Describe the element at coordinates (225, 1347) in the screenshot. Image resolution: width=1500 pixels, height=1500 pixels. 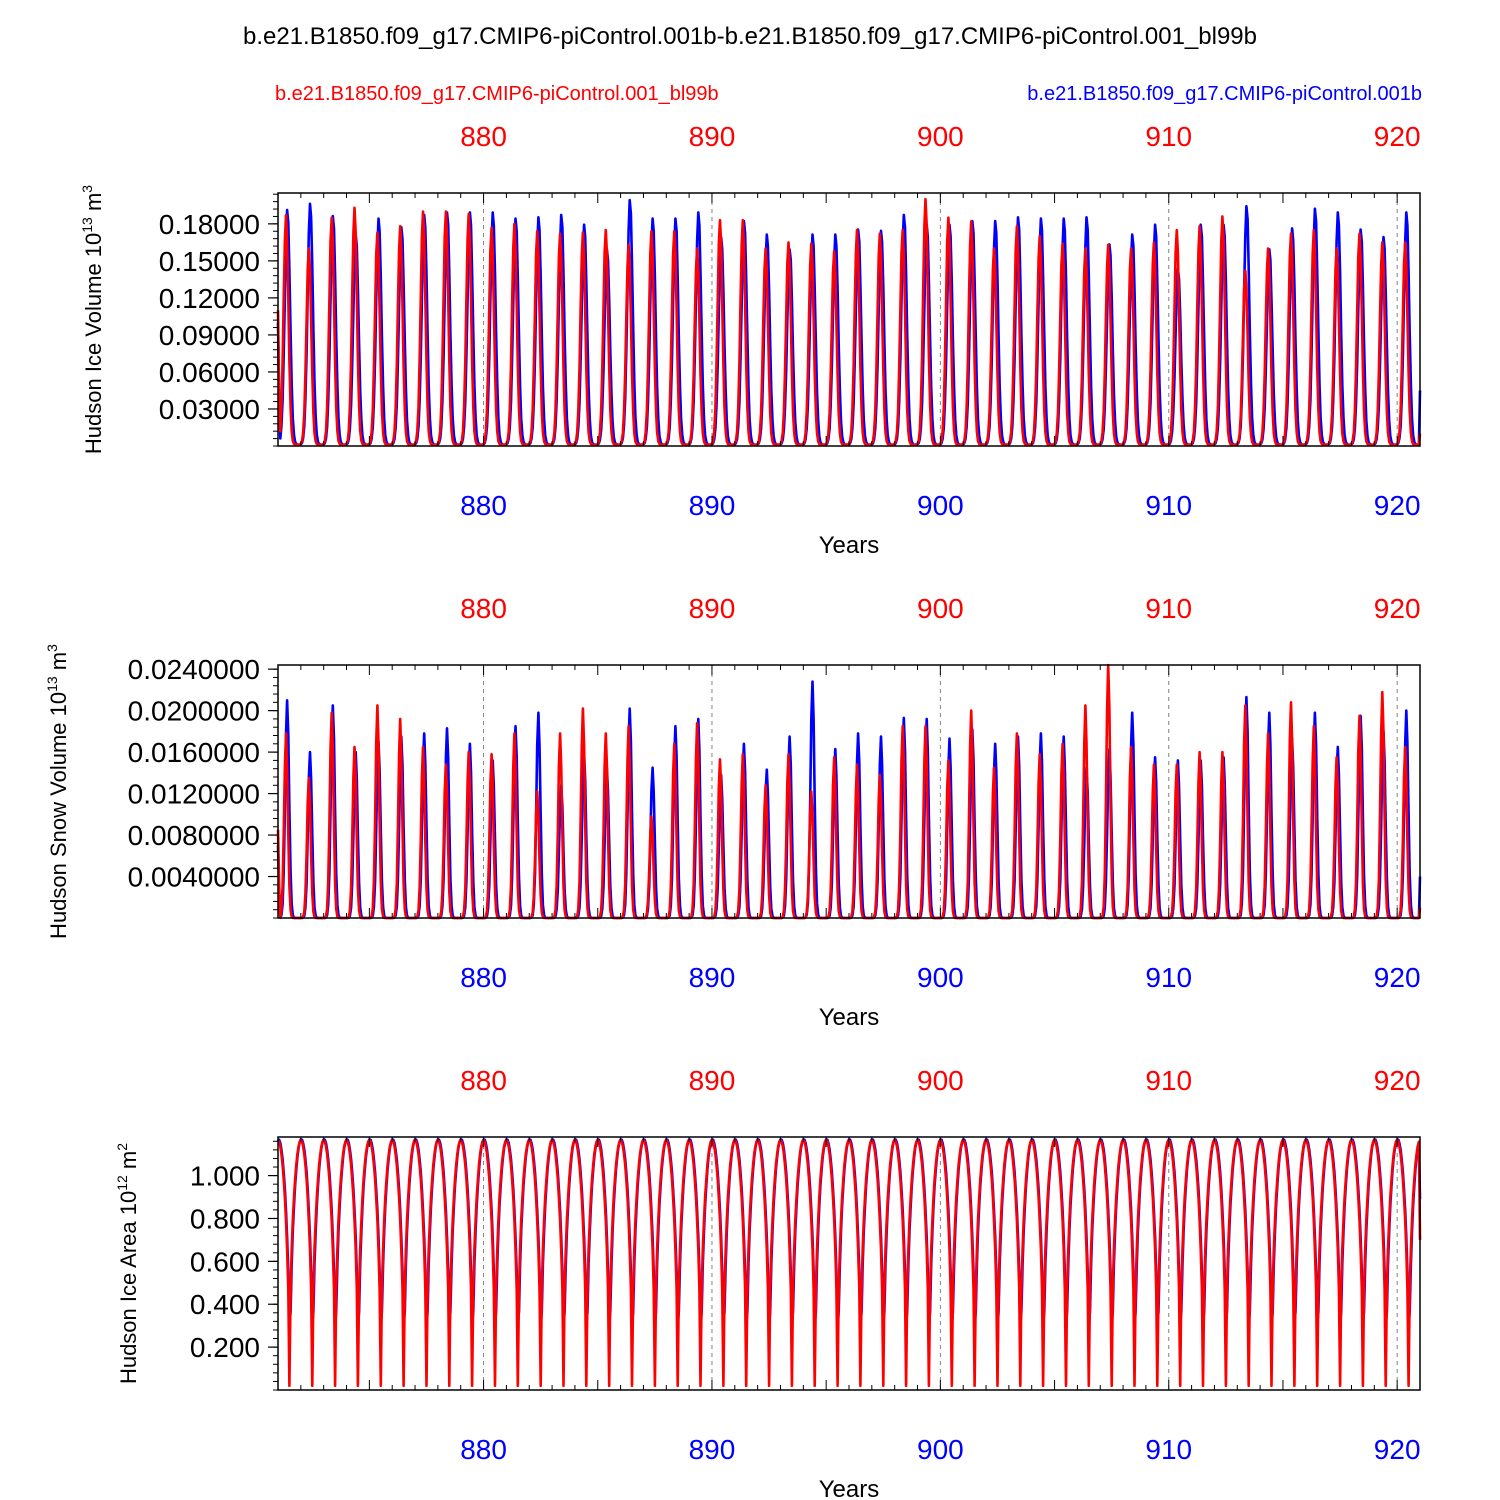
I see `y-tick-label: 0.200` at that location.